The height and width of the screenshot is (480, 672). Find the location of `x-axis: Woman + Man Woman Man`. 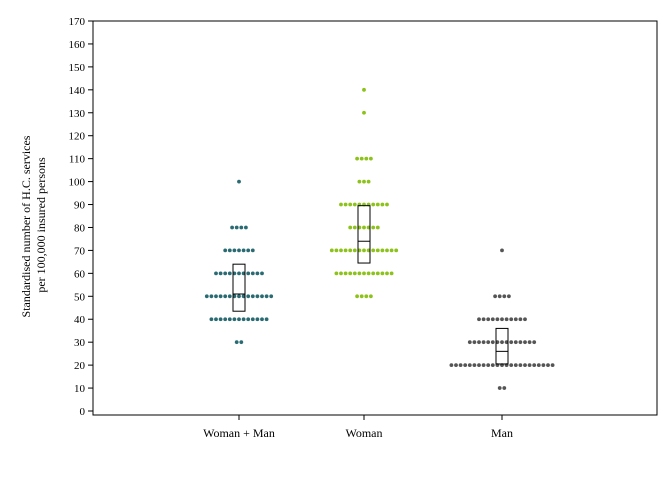

x-axis: Woman + Man Woman Man is located at coordinates (358, 427).